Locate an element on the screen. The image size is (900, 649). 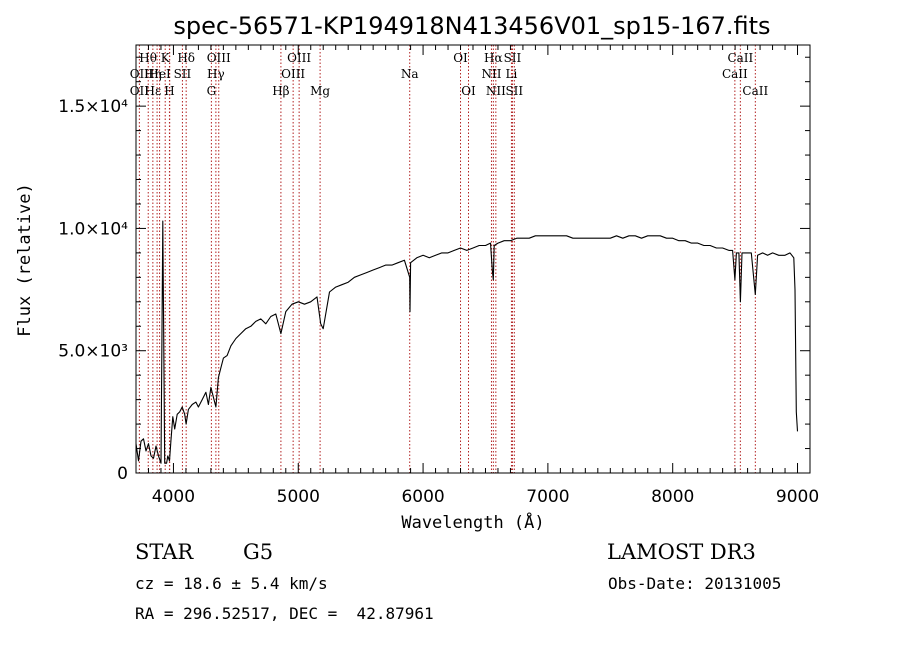
line-label-24: Mg is located at coordinates (320, 91).